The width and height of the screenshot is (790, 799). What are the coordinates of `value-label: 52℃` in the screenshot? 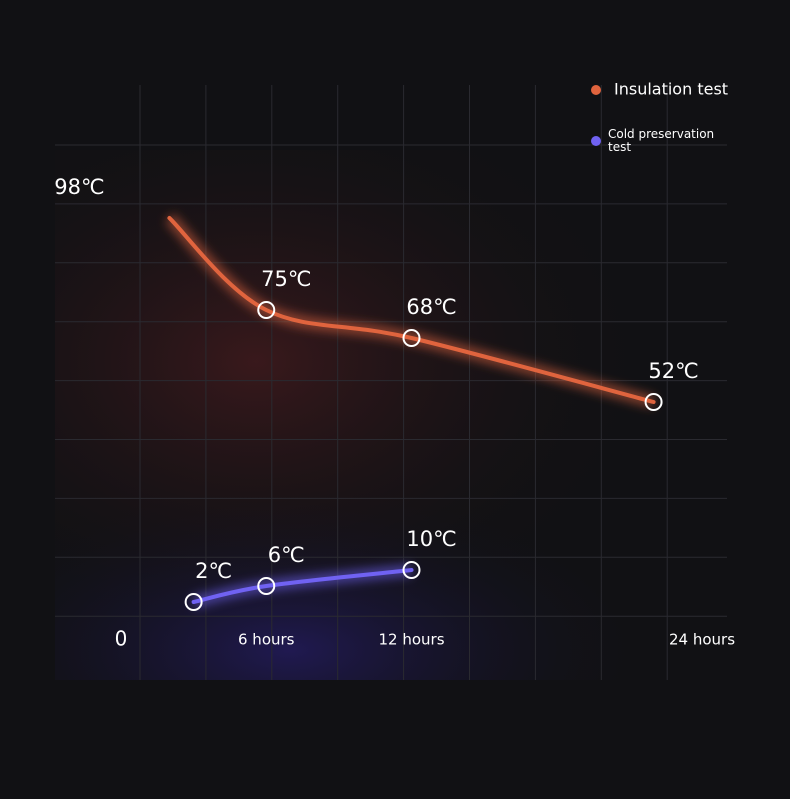 It's located at (673, 371).